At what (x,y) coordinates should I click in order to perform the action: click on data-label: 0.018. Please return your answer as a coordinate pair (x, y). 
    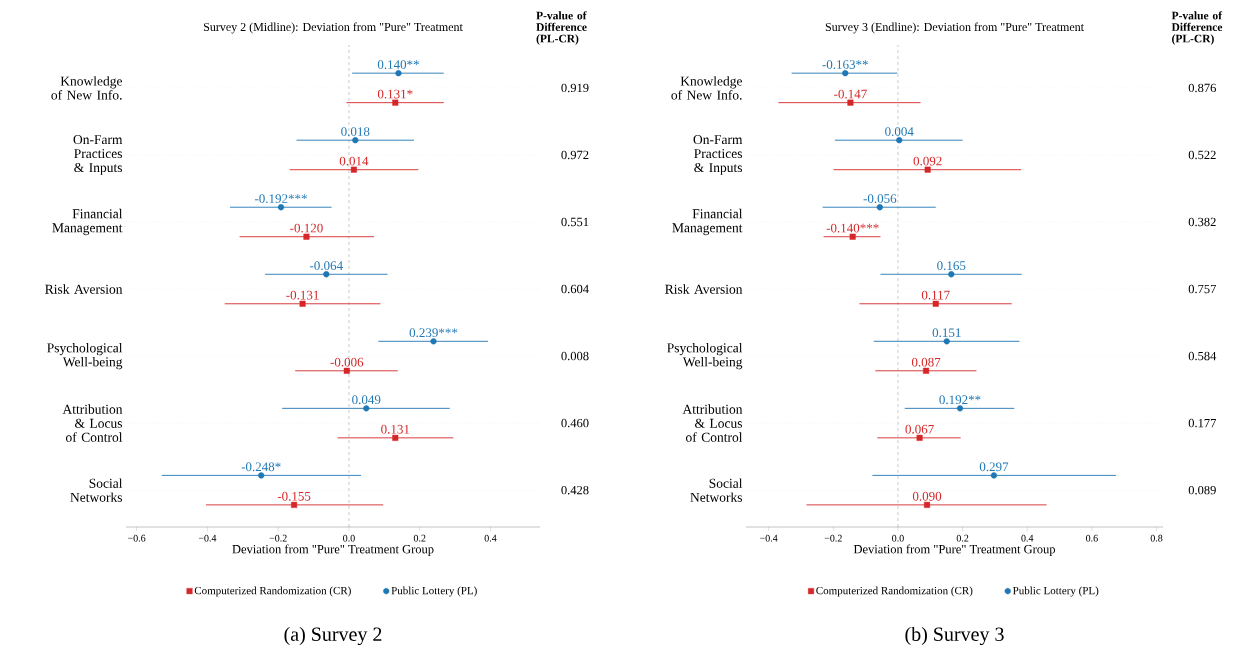
    Looking at the image, I should click on (355, 131).